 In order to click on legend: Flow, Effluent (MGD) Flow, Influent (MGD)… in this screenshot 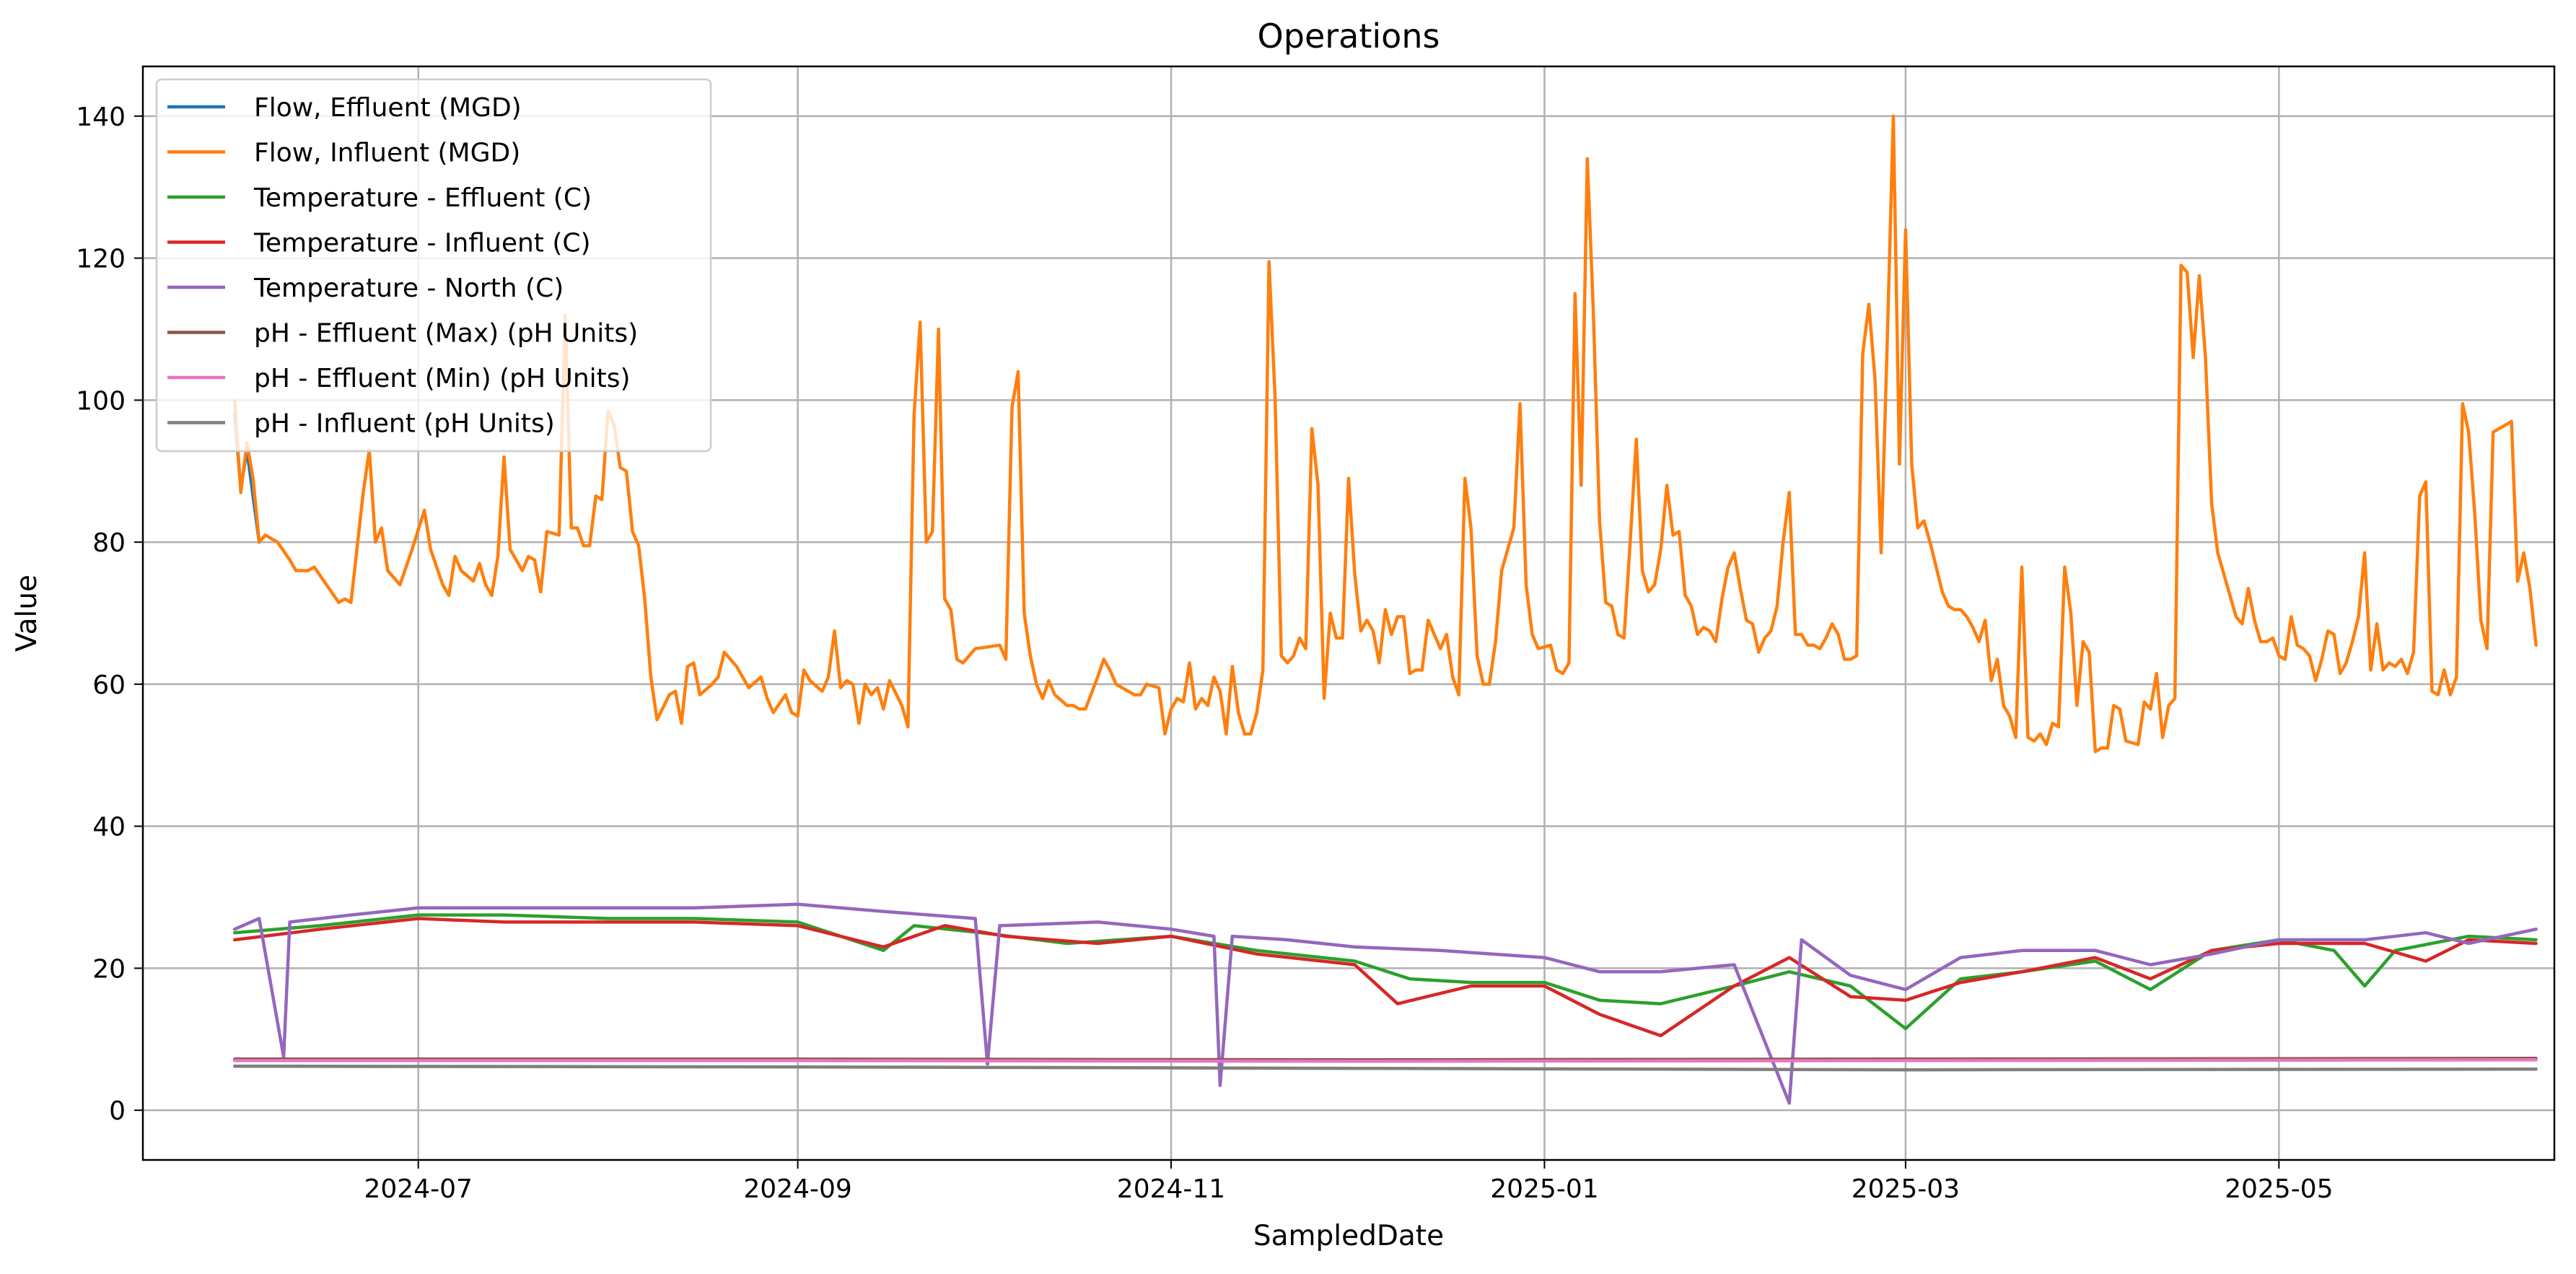, I will do `click(433, 265)`.